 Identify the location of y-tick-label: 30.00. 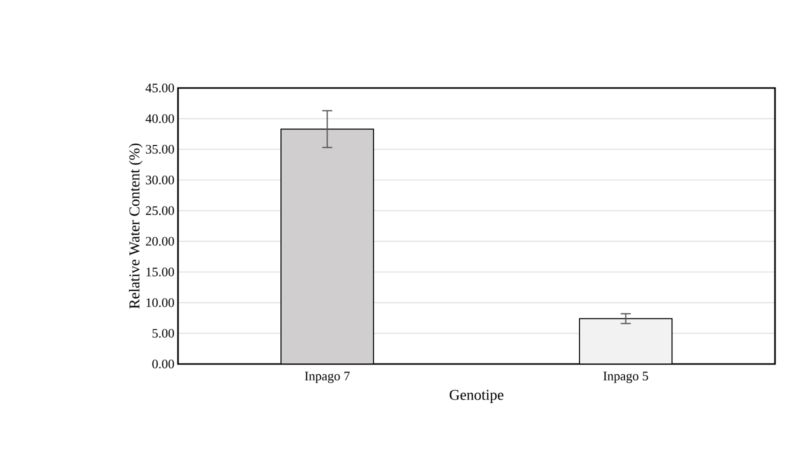
(160, 180).